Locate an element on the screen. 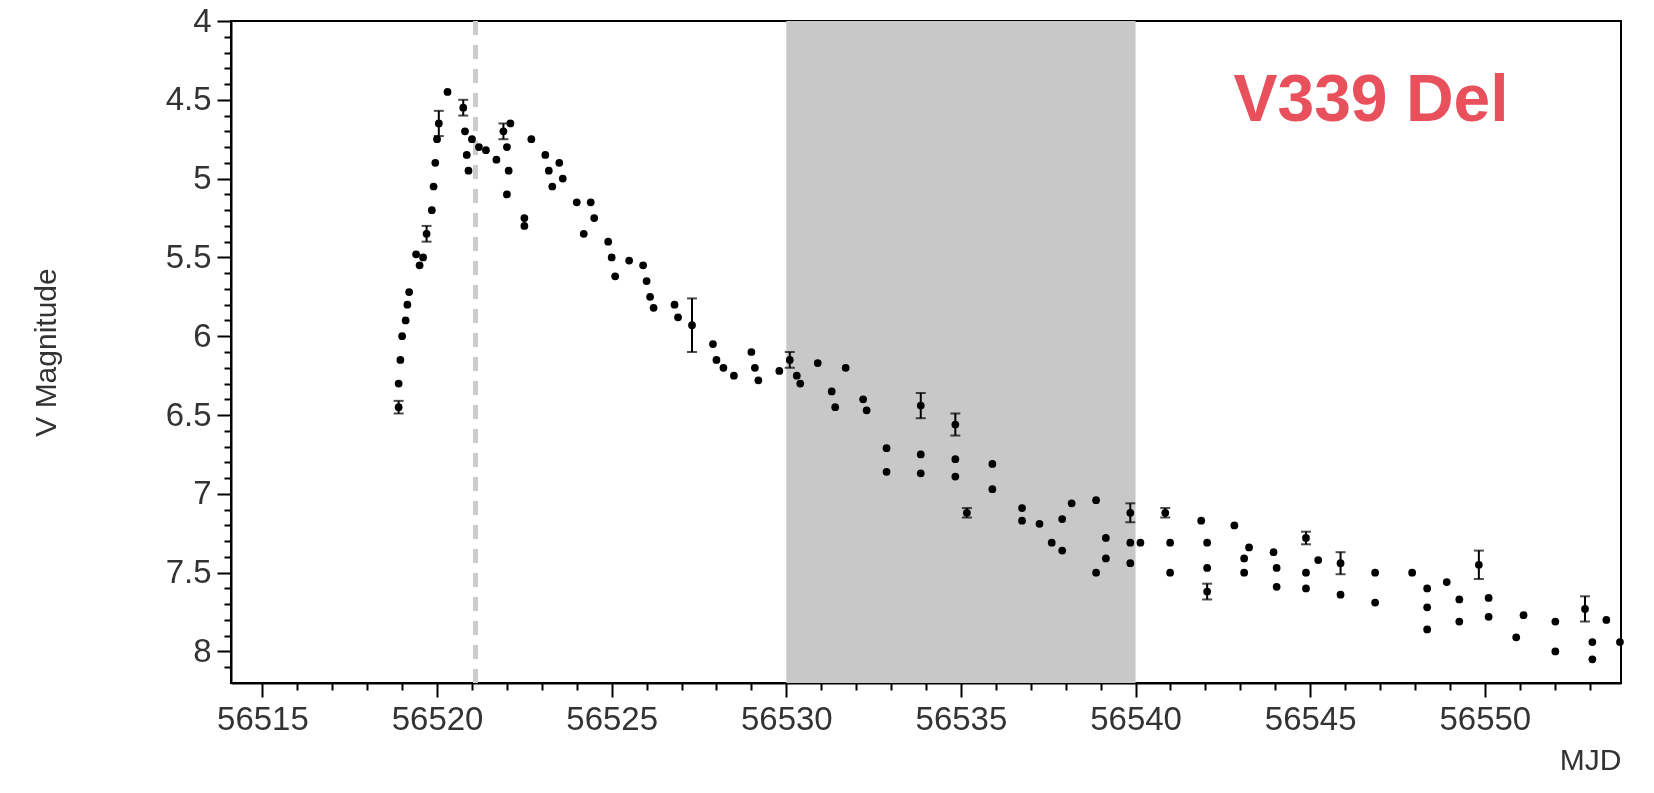 The image size is (1654, 793). y-tick-label: 8 is located at coordinates (202, 650).